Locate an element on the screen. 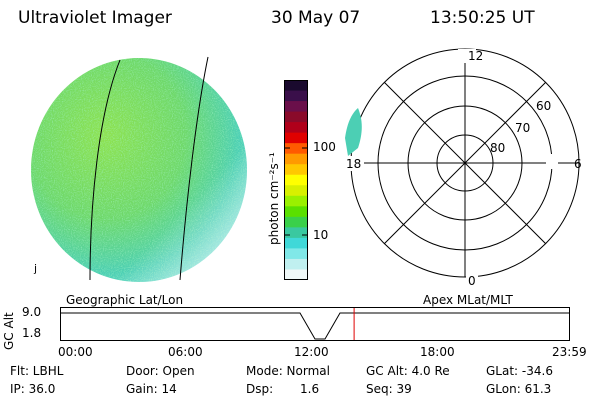 Image resolution: width=600 pixels, height=400 pixels. time-tick-0000: 00:00 is located at coordinates (75, 352).